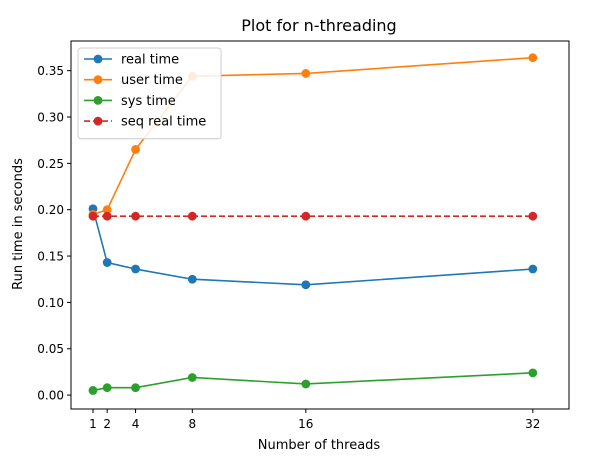 The height and width of the screenshot is (459, 606). What do you see at coordinates (163, 122) in the screenshot?
I see `legend-label-3: seq real time` at bounding box center [163, 122].